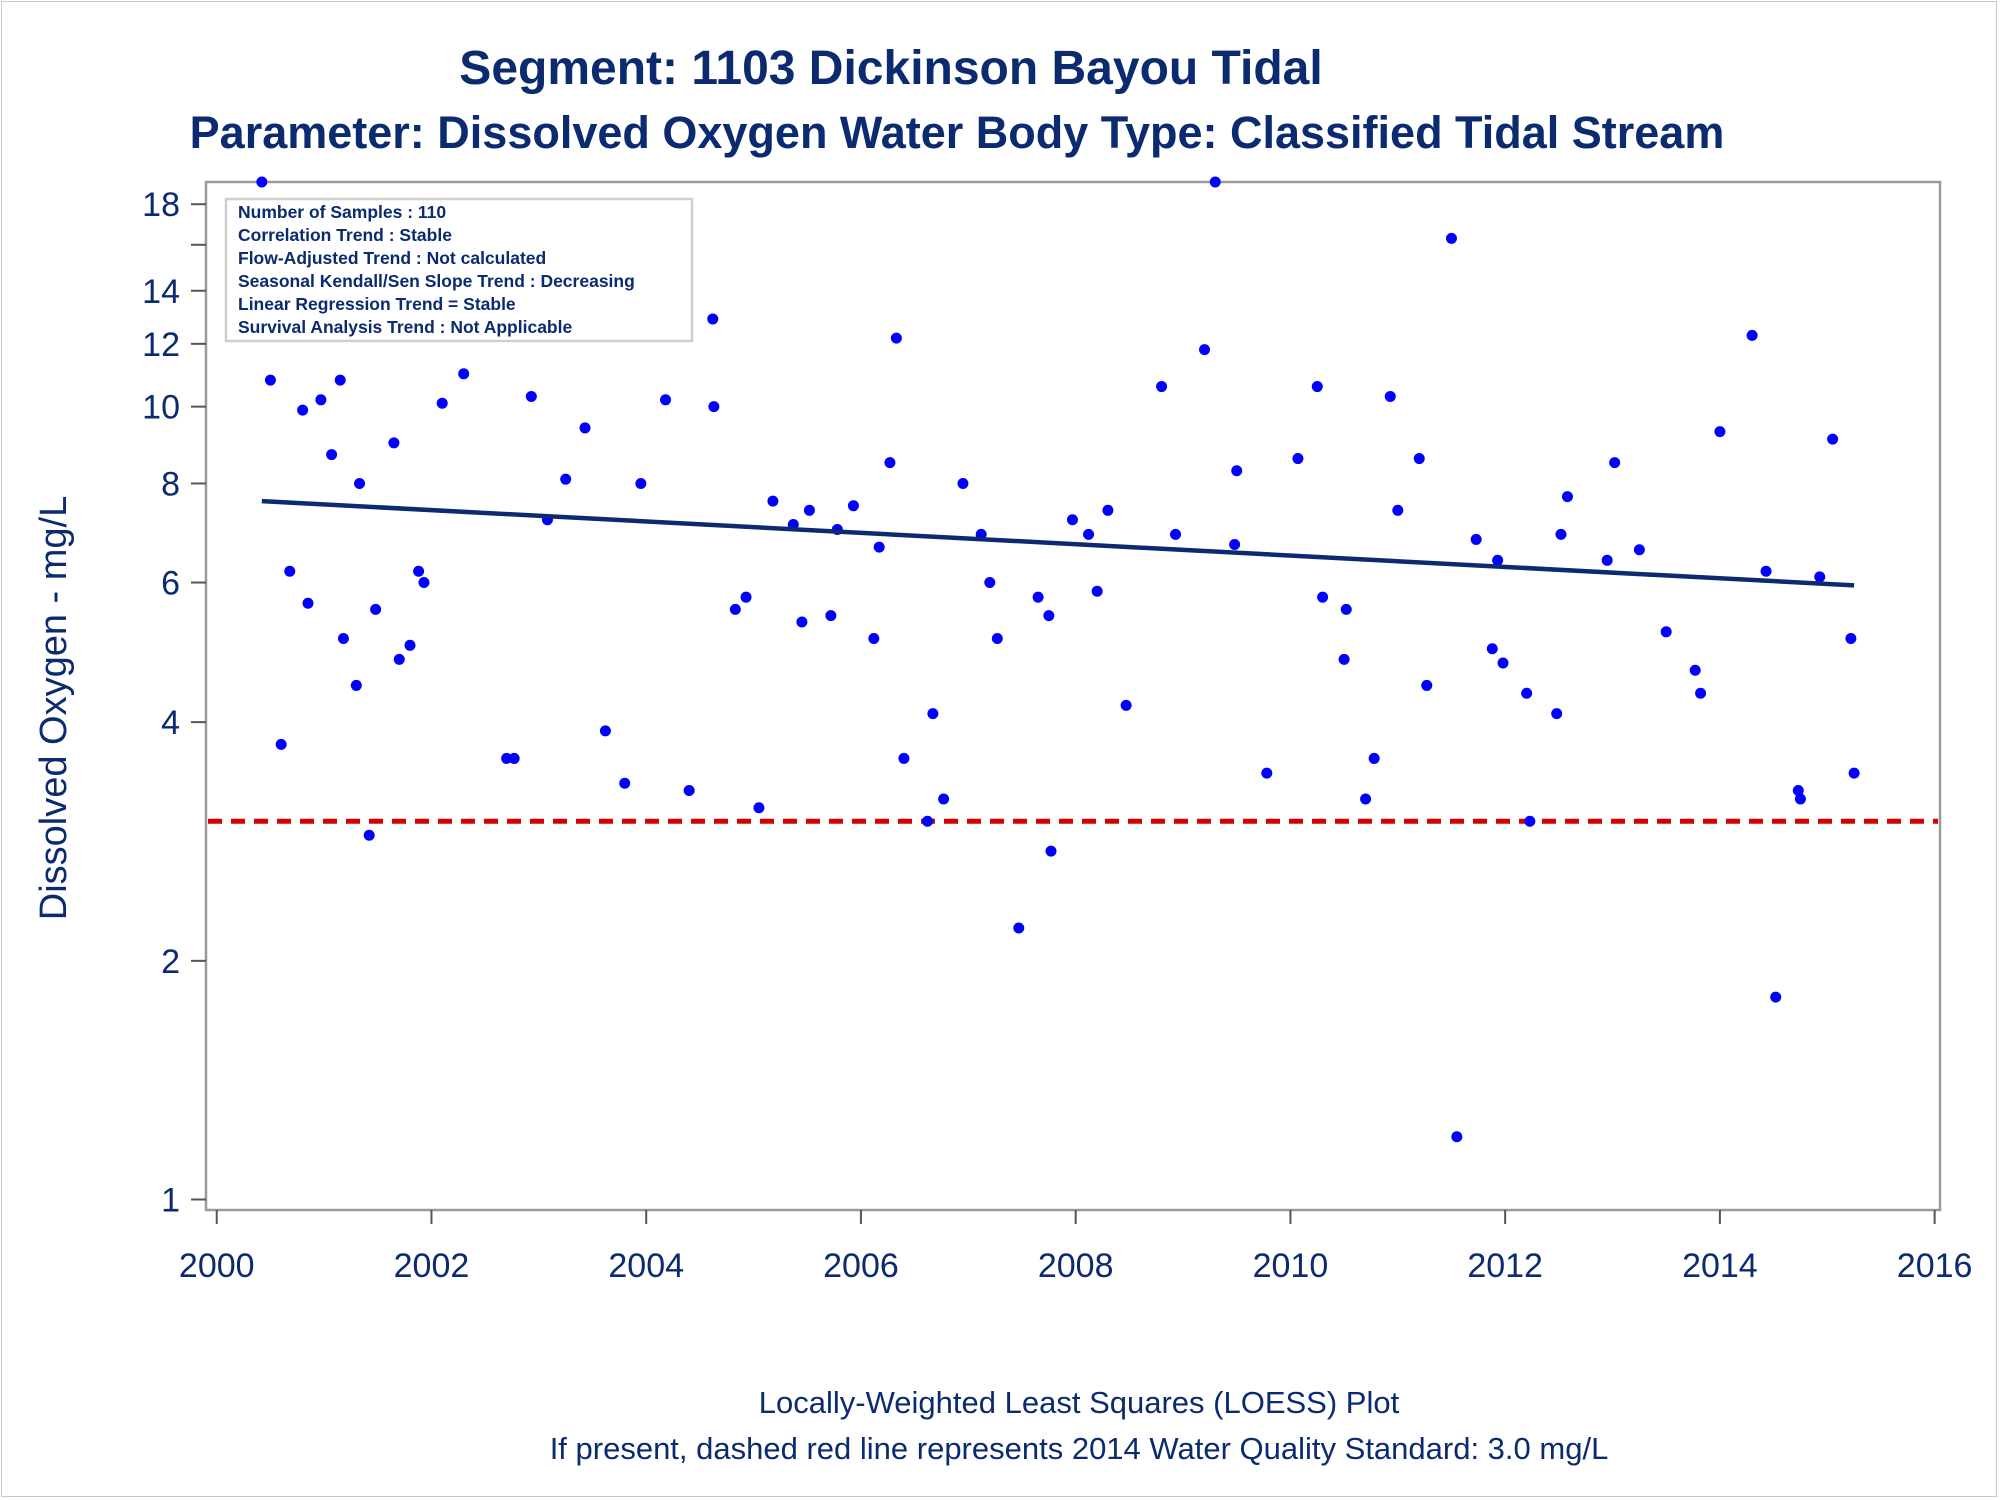 The height and width of the screenshot is (1500, 2000). Describe the element at coordinates (890, 68) in the screenshot. I see `chart-title: Segment: 1103 Dickinson Bayou Tidal` at that location.